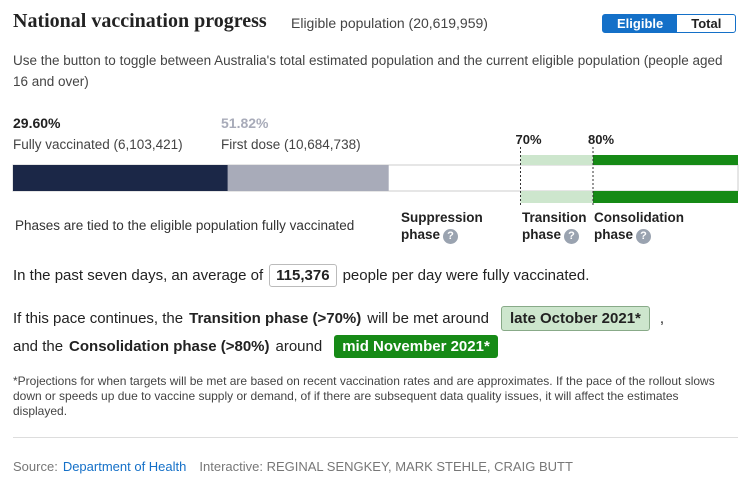 The height and width of the screenshot is (477, 745). What do you see at coordinates (245, 123) in the screenshot?
I see `first-dose-value: 51.82%` at bounding box center [245, 123].